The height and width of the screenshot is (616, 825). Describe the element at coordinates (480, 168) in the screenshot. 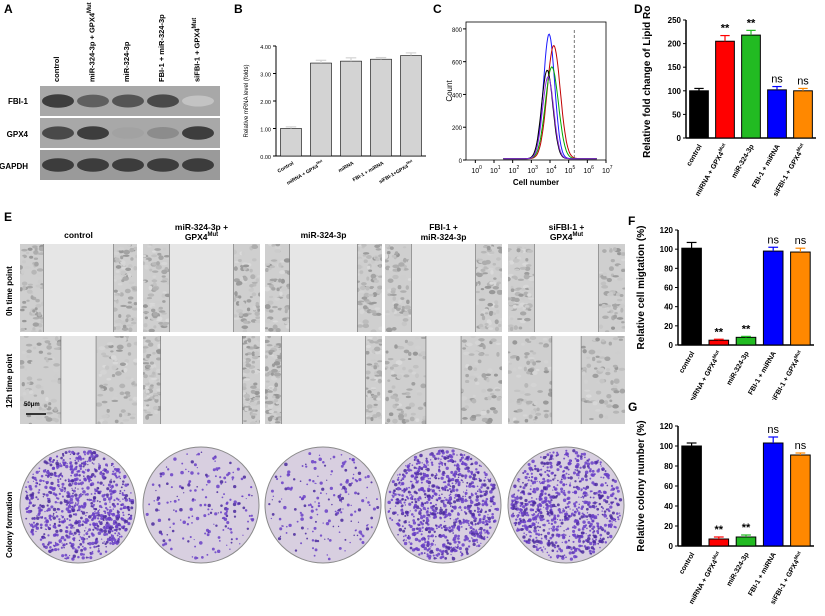

I see `x-tick-exp: 0` at that location.